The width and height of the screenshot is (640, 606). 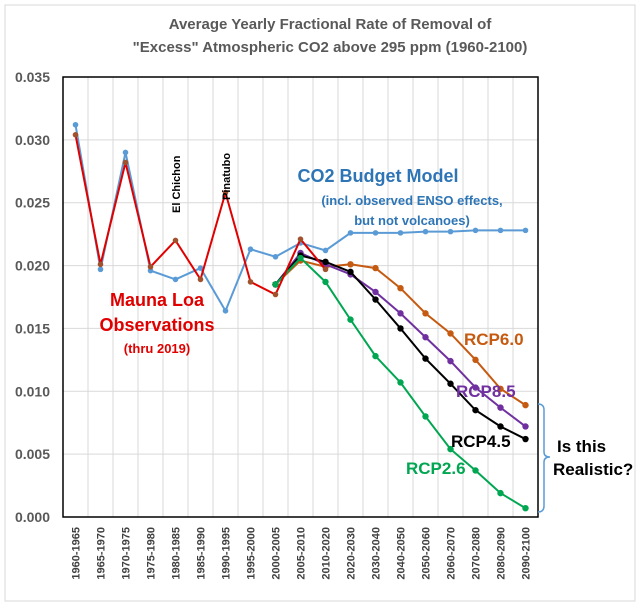 What do you see at coordinates (32, 391) in the screenshot?
I see `y-tick-label: 0.010` at bounding box center [32, 391].